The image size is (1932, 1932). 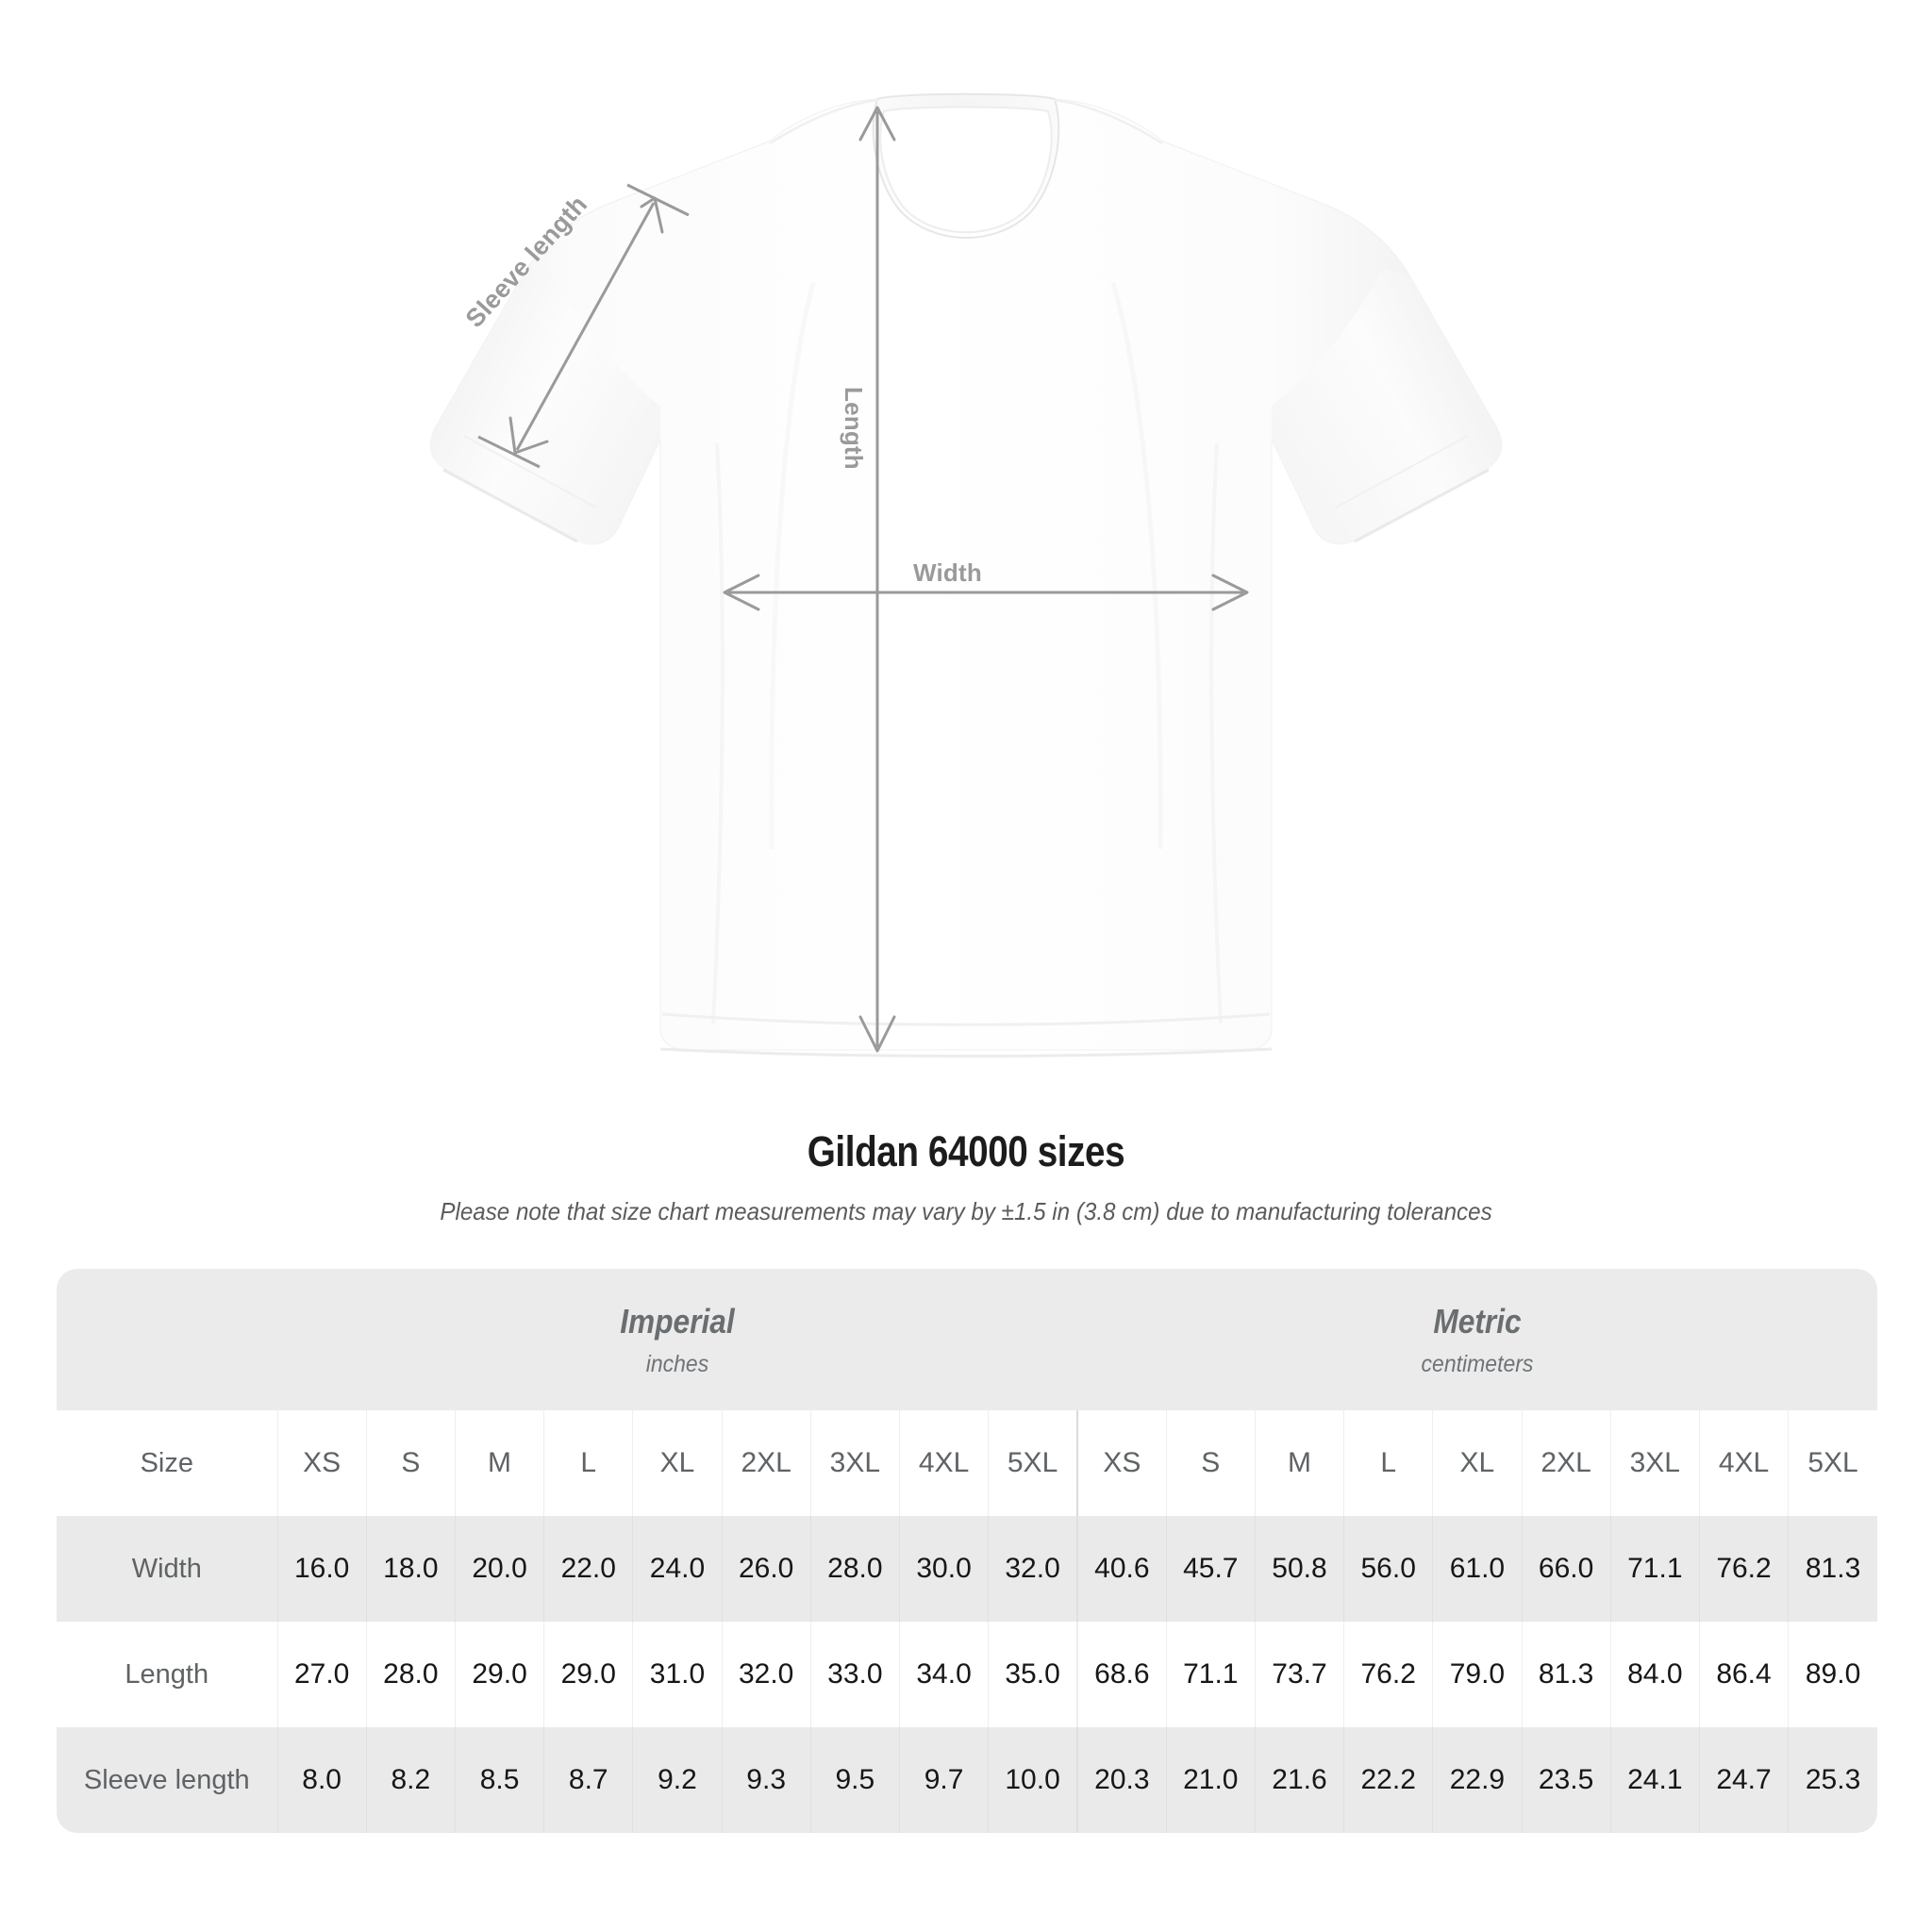 I want to click on cell-width-metric-xs: 40.6, so click(x=1121, y=1569).